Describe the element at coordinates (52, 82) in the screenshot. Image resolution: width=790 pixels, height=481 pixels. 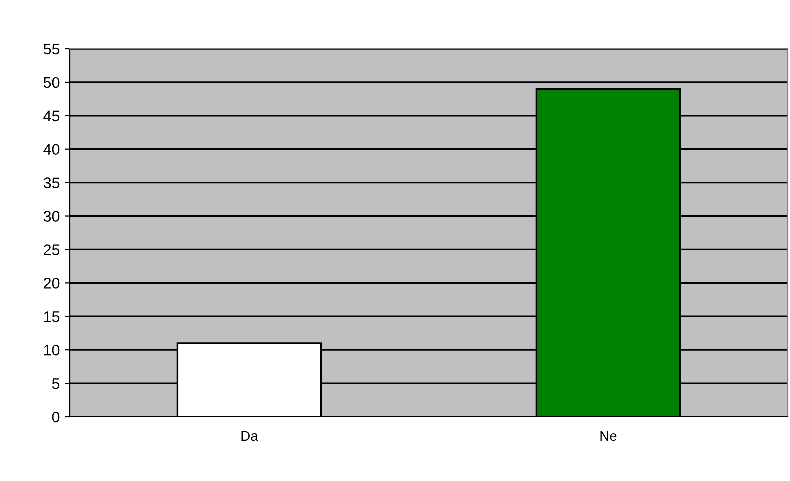
I see `y-tick-label: 50` at that location.